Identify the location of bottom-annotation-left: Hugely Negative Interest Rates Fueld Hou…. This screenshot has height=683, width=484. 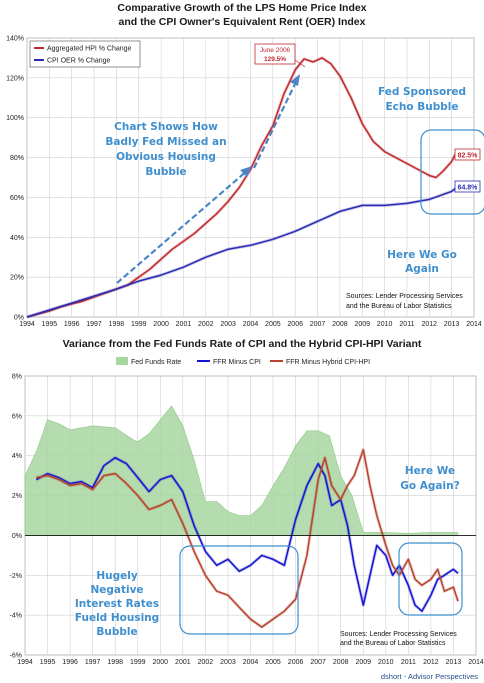
(117, 604).